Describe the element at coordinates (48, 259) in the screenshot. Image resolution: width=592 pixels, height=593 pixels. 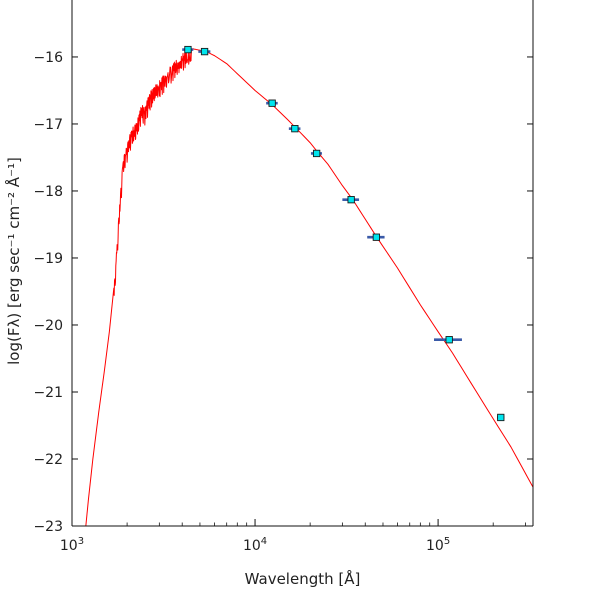
I see `y-tick-label: −19` at that location.